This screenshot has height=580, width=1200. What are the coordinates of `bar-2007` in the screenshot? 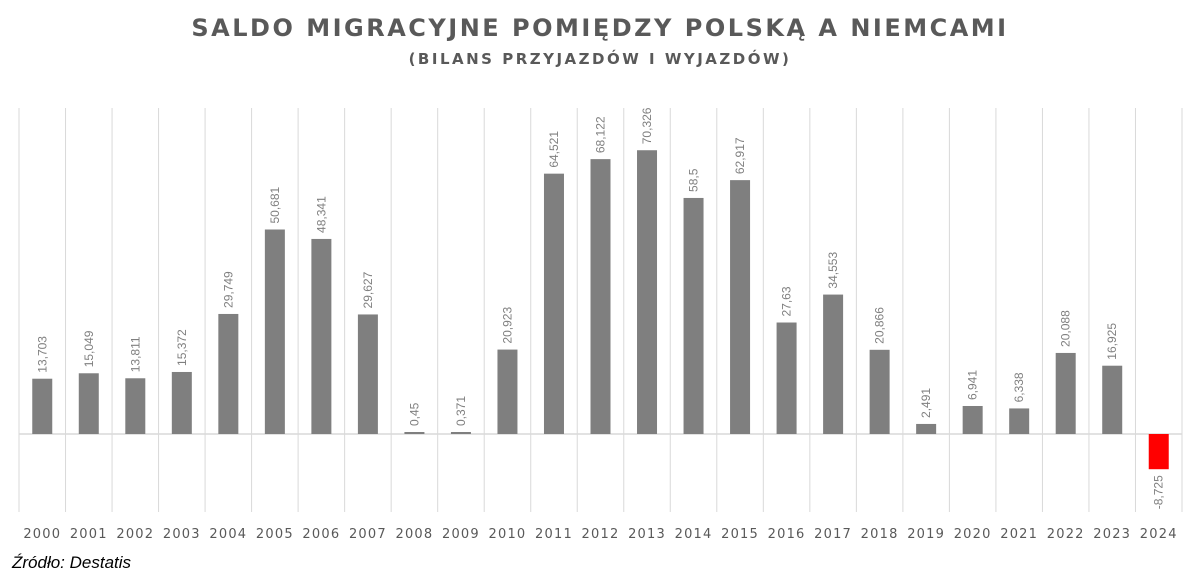 It's located at (367, 374).